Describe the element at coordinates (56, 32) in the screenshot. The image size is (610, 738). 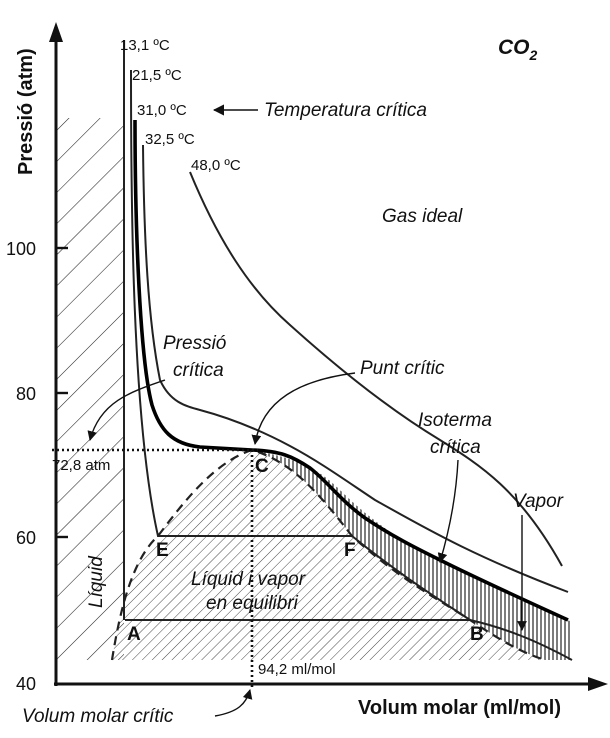
I see `y-axis-arrow` at that location.